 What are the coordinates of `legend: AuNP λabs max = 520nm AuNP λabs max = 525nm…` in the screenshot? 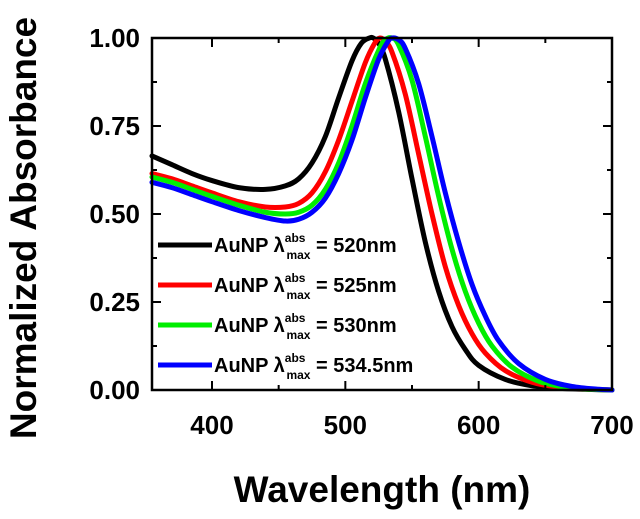 It's located at (285, 306).